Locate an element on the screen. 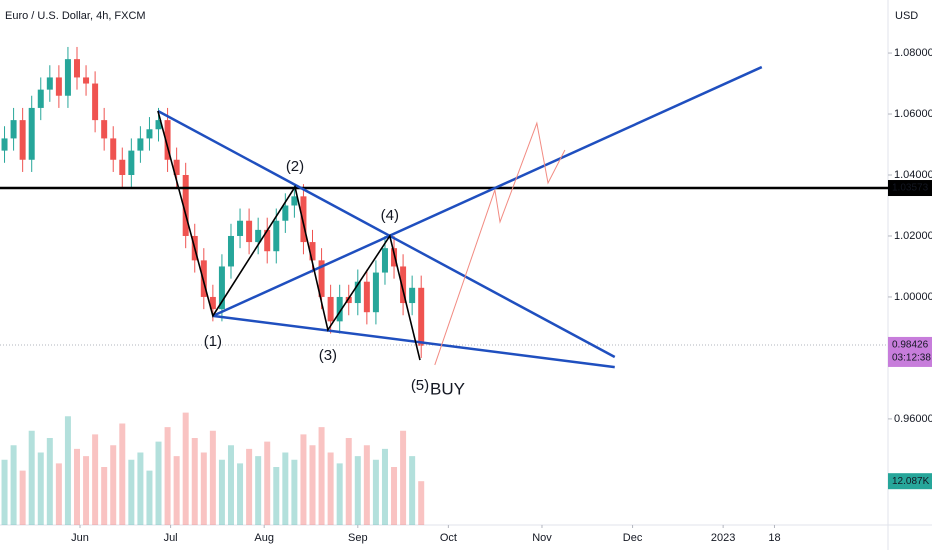  x-tick-label: Oct is located at coordinates (448, 538).